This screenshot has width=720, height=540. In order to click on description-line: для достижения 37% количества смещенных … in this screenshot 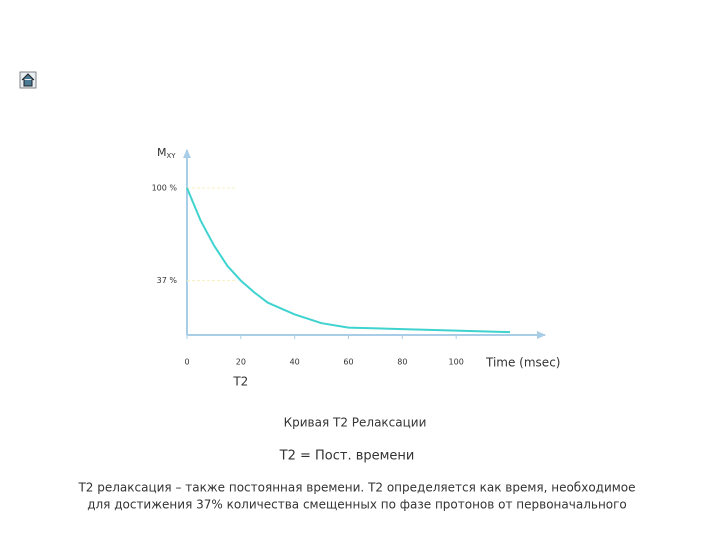, I will do `click(357, 505)`.